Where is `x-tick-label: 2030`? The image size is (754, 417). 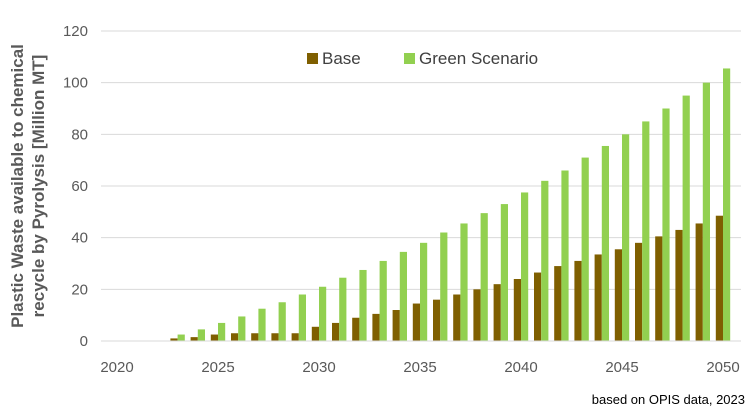 x-tick-label: 2030 is located at coordinates (318, 367).